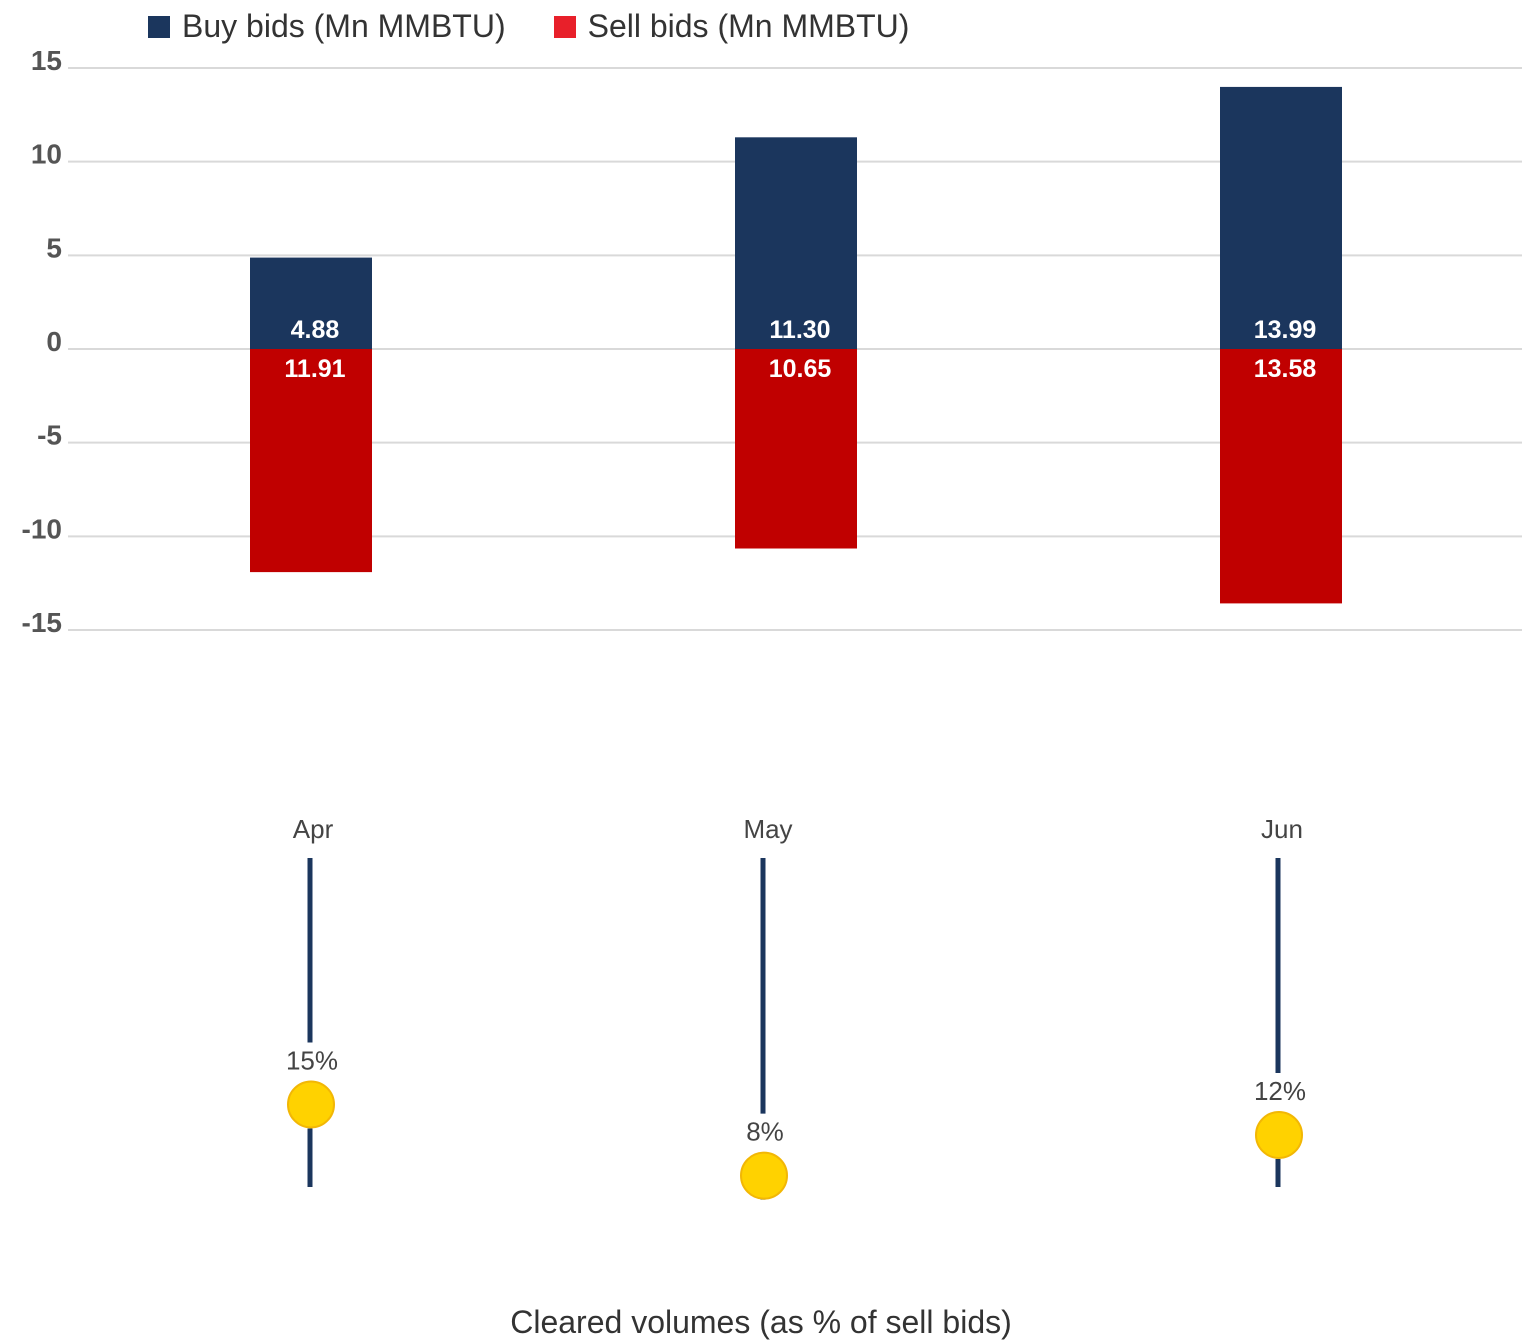 The height and width of the screenshot is (1341, 1522). Describe the element at coordinates (1285, 369) in the screenshot. I see `sell-data-label: 13.58` at that location.